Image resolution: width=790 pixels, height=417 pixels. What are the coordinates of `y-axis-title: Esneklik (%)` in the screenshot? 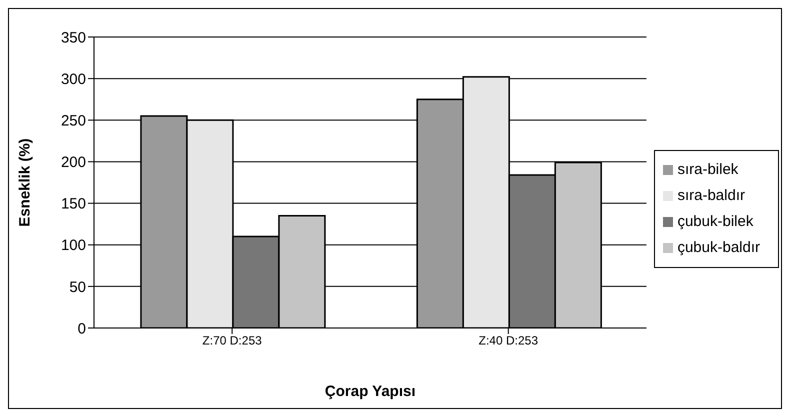 It's located at (25, 182).